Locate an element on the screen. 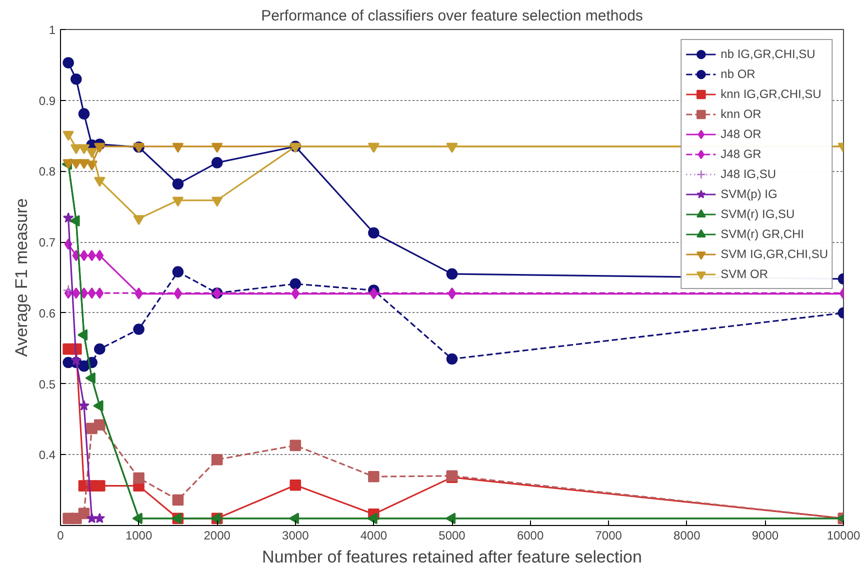  y-tick-label: 0.8 is located at coordinates (47, 171).